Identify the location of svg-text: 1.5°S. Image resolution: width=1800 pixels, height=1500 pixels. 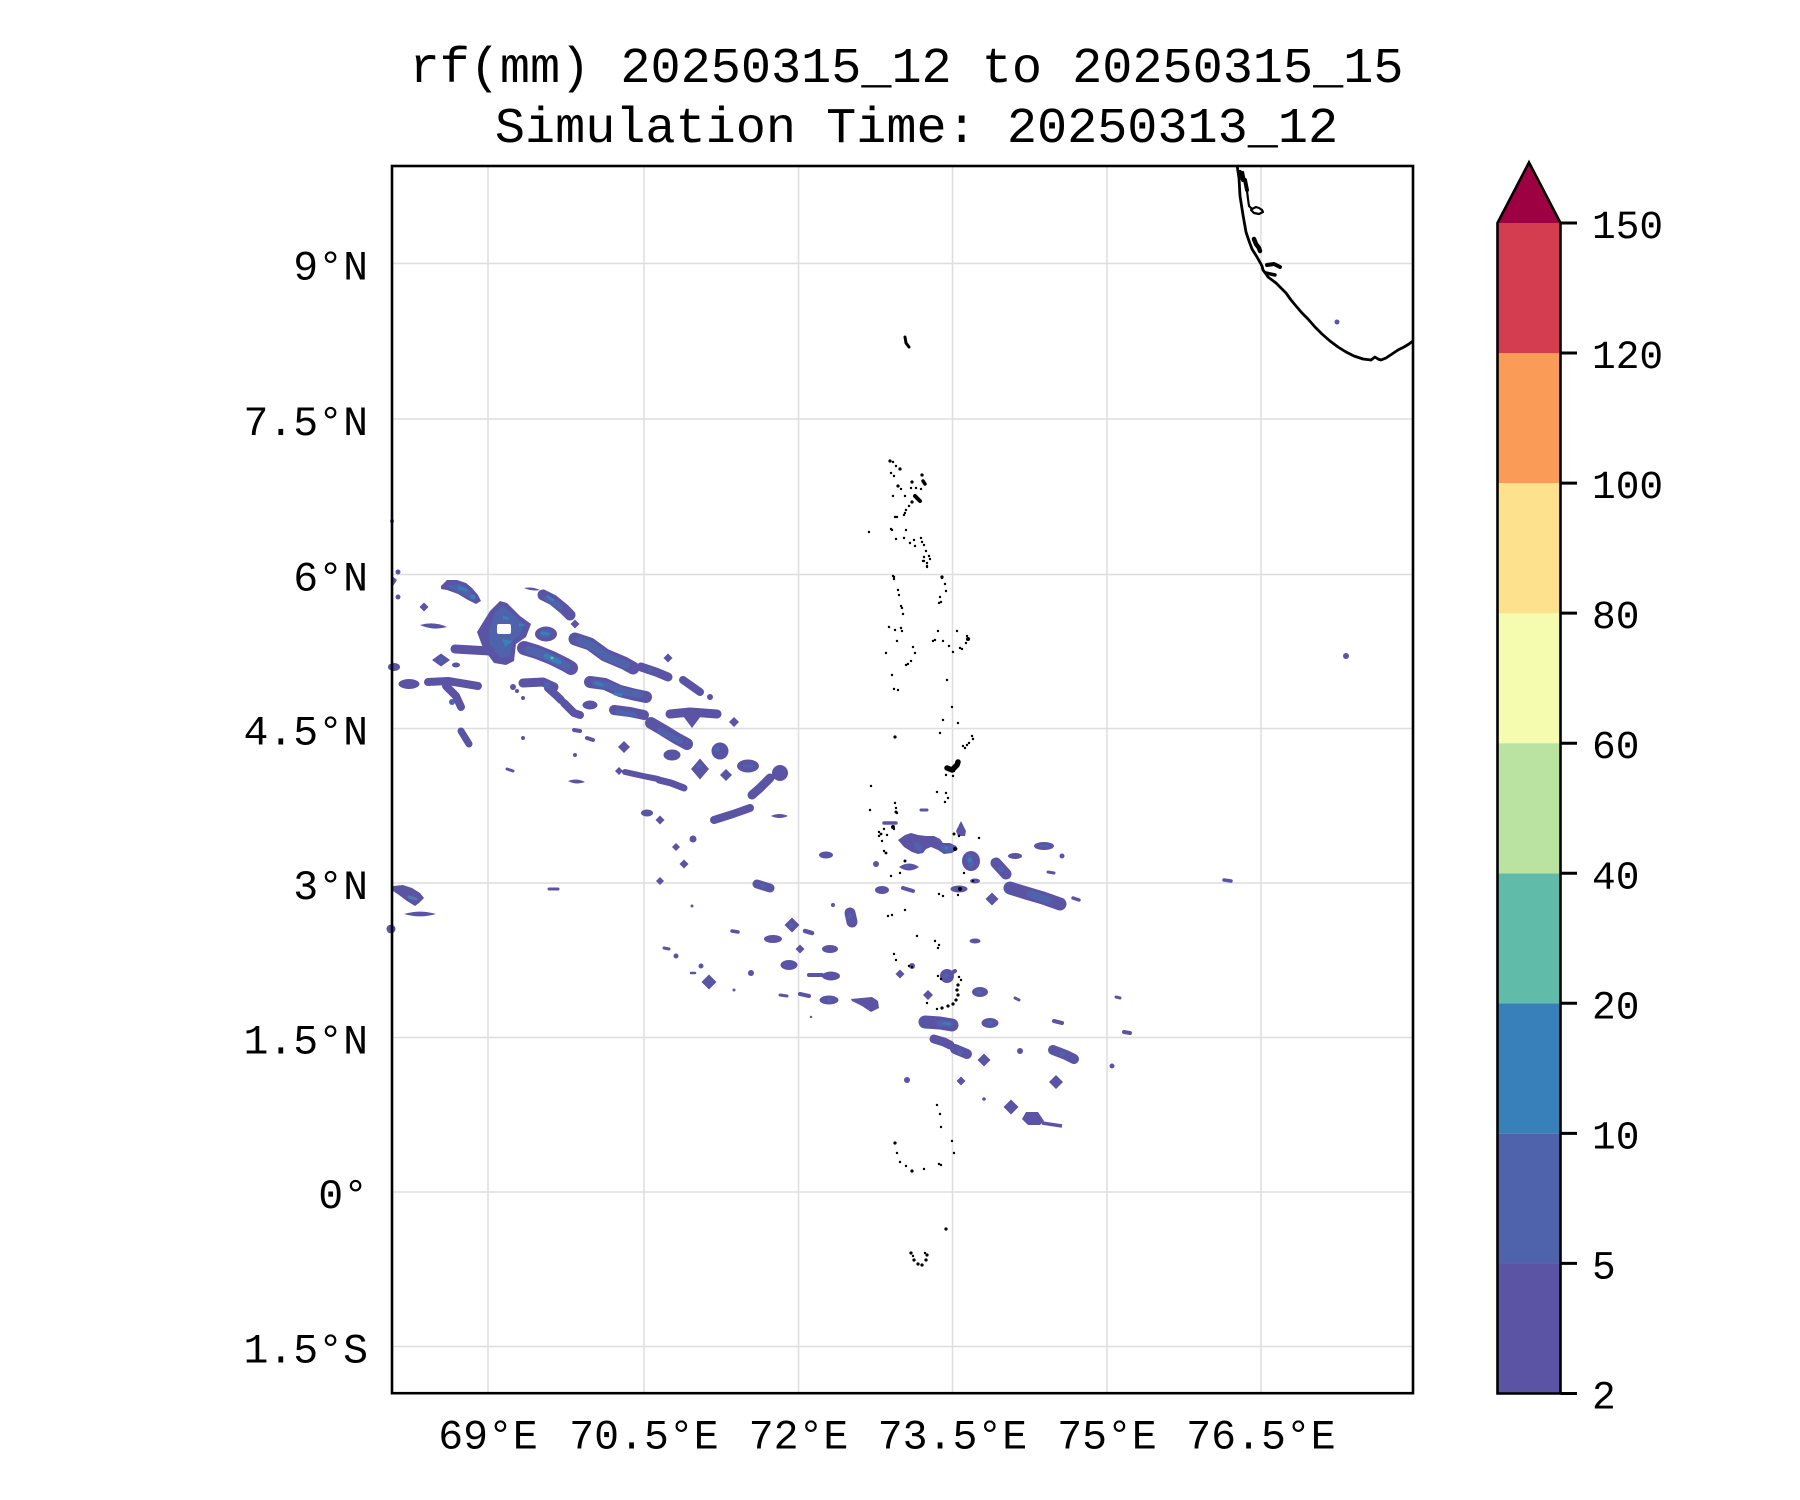
(305, 1352).